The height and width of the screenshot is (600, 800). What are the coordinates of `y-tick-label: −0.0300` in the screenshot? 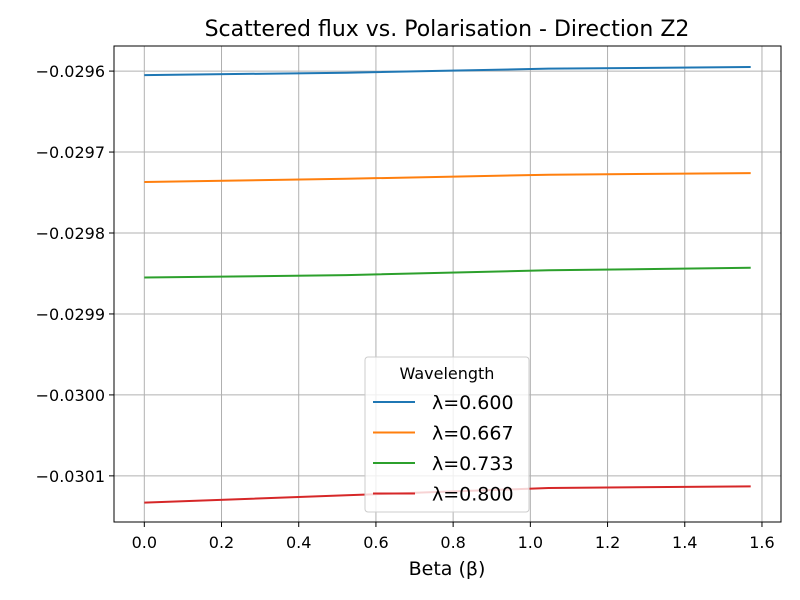 It's located at (70, 395).